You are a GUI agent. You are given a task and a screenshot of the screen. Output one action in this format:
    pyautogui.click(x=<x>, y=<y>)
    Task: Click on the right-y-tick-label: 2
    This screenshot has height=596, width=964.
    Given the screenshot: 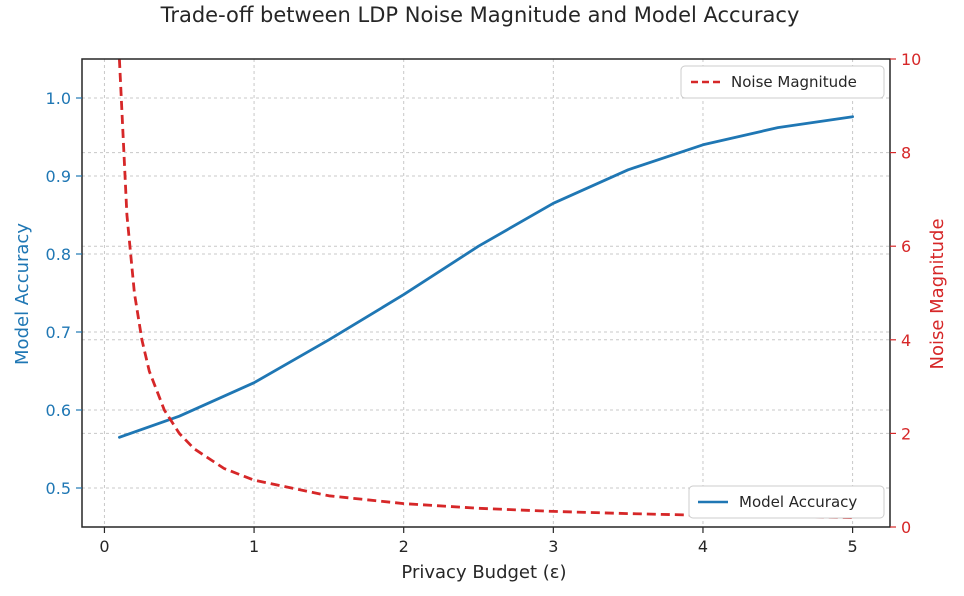 What is the action you would take?
    pyautogui.click(x=906, y=433)
    